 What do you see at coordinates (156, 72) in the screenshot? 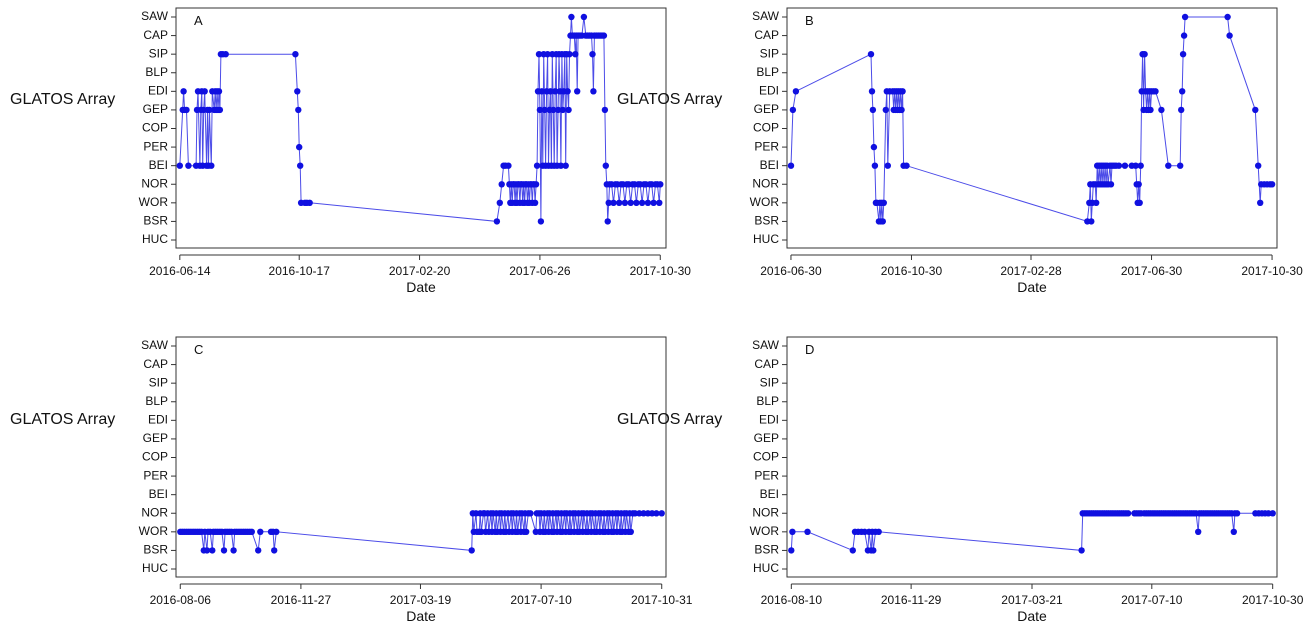
I see `y-tick-label: BLP` at bounding box center [156, 72].